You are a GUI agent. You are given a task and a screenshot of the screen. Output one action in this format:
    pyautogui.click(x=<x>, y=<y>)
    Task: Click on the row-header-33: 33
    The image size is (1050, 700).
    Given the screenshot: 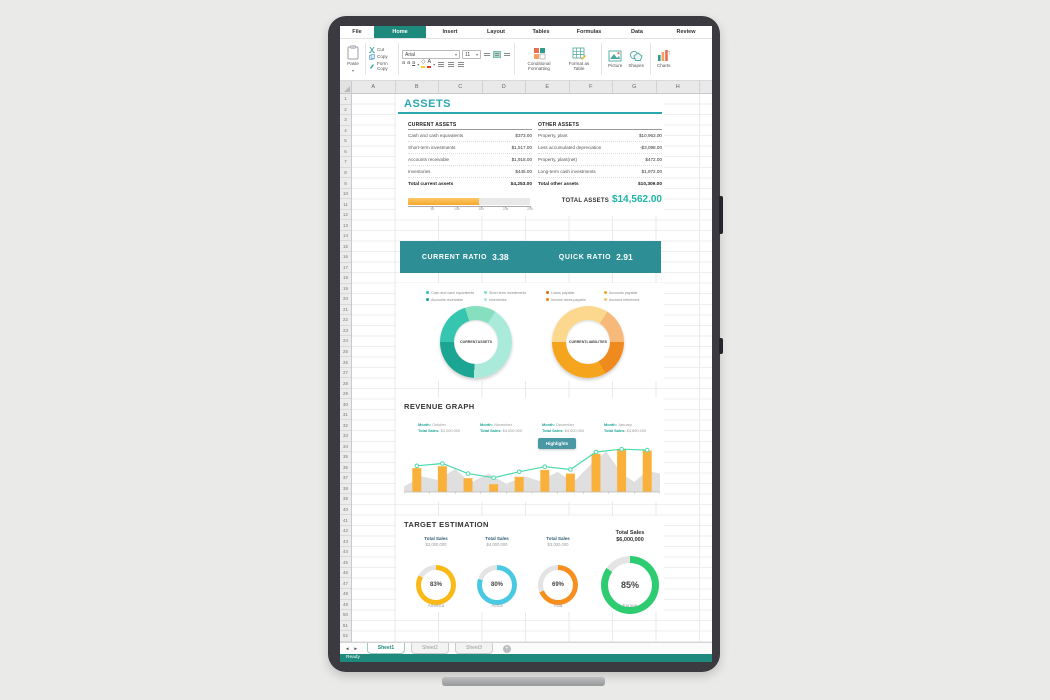 What is the action you would take?
    pyautogui.click(x=345, y=436)
    